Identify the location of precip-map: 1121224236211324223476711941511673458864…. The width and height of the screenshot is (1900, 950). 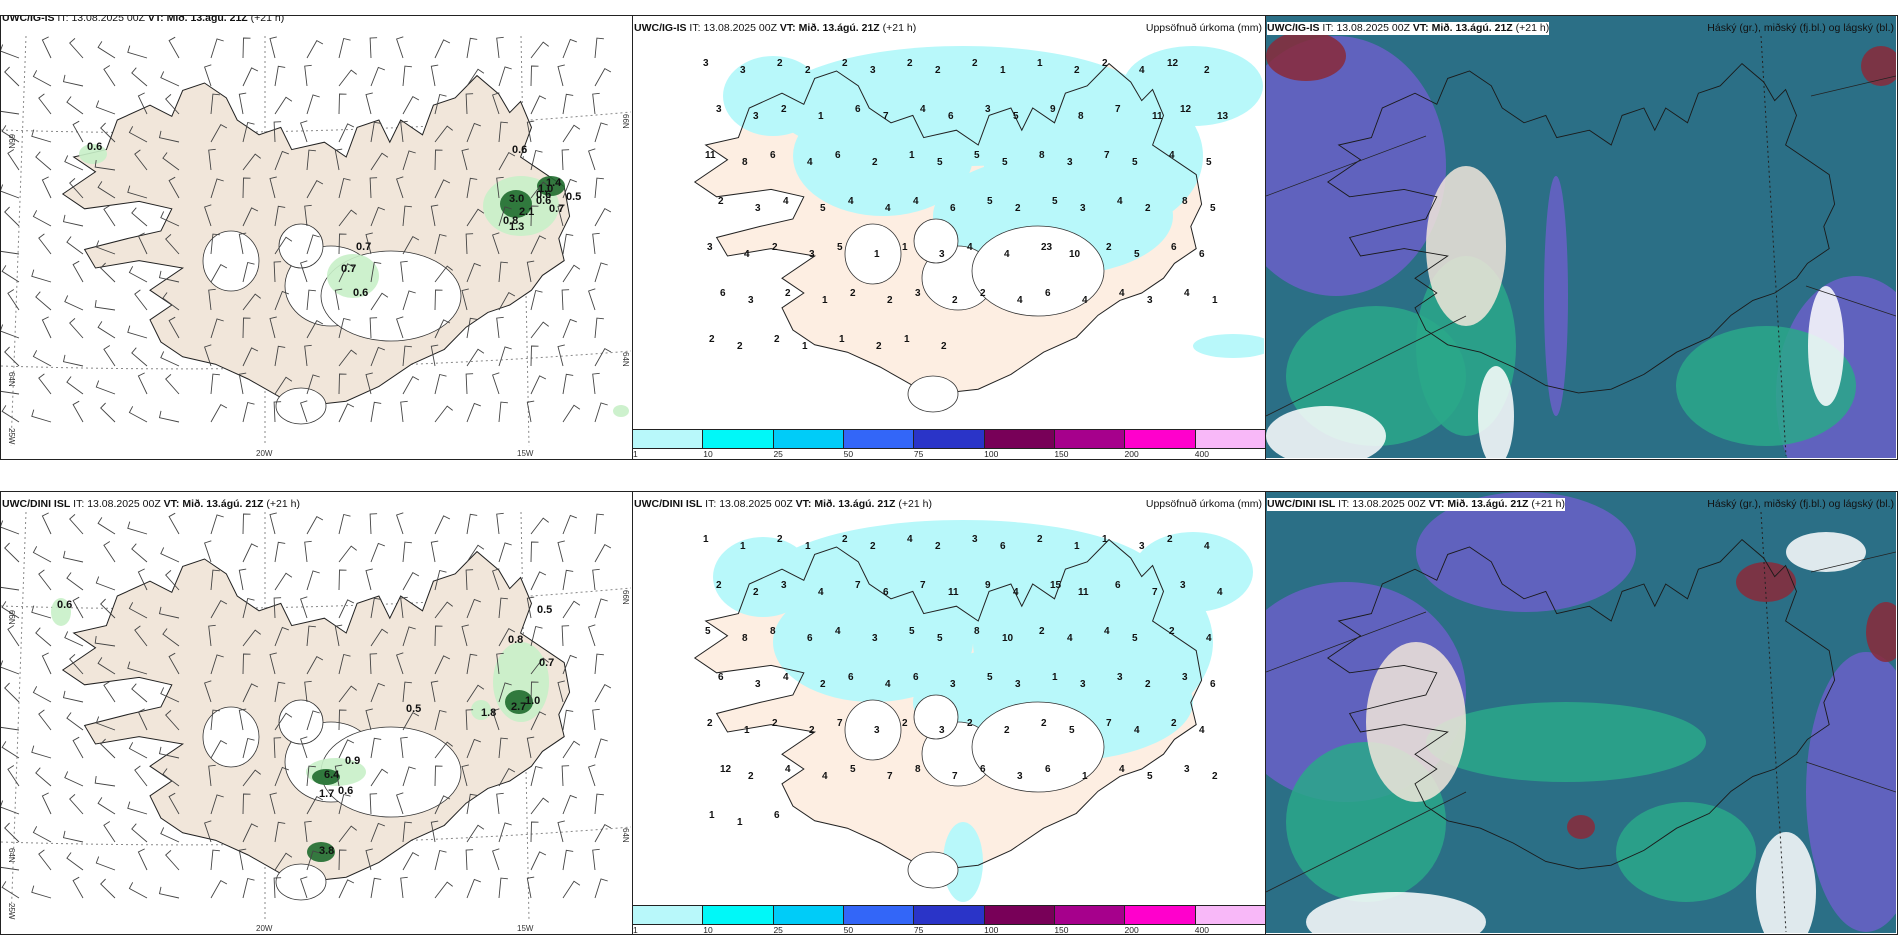
(948, 698).